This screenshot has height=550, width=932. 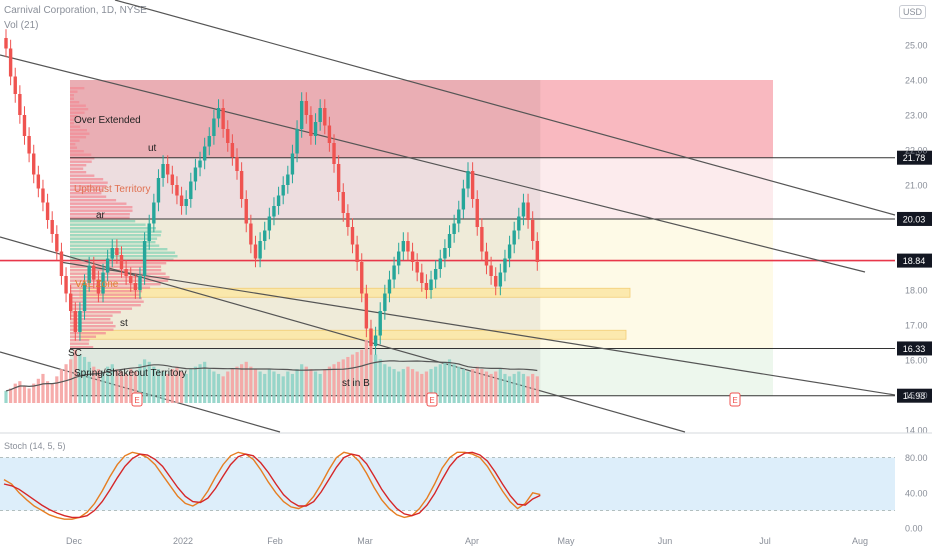 I want to click on val-zone-upper, so click(x=355, y=292).